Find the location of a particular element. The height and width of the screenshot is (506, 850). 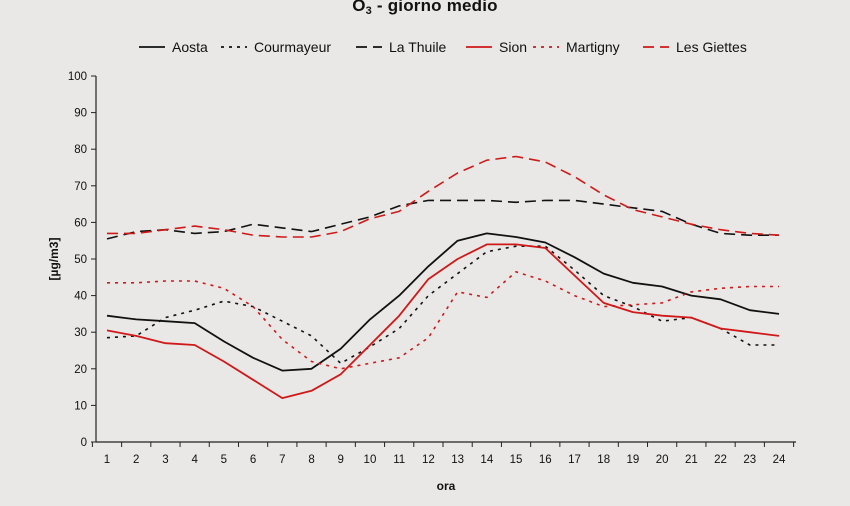

title-rest: - giorno medio is located at coordinates (434, 7).